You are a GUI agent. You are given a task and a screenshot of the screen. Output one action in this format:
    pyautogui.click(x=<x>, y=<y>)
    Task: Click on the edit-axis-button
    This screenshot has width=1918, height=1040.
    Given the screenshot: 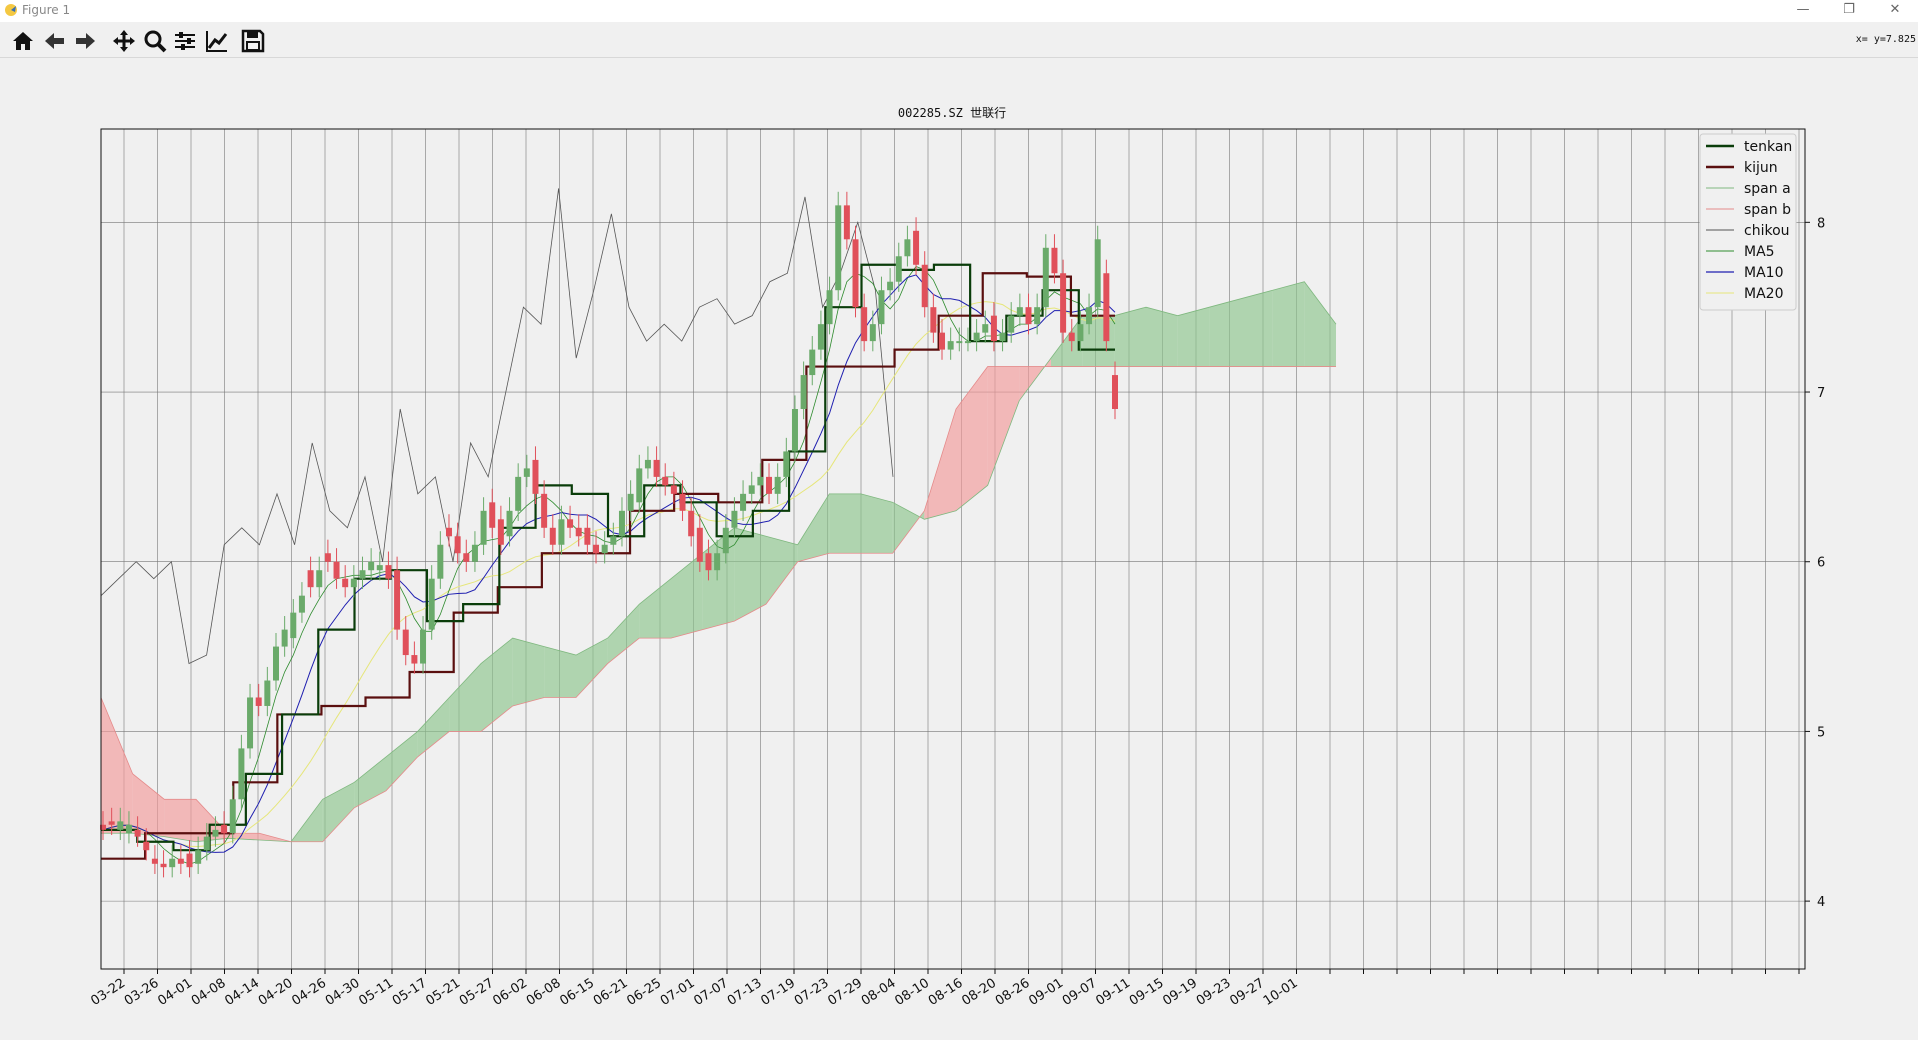 What is the action you would take?
    pyautogui.click(x=217, y=41)
    